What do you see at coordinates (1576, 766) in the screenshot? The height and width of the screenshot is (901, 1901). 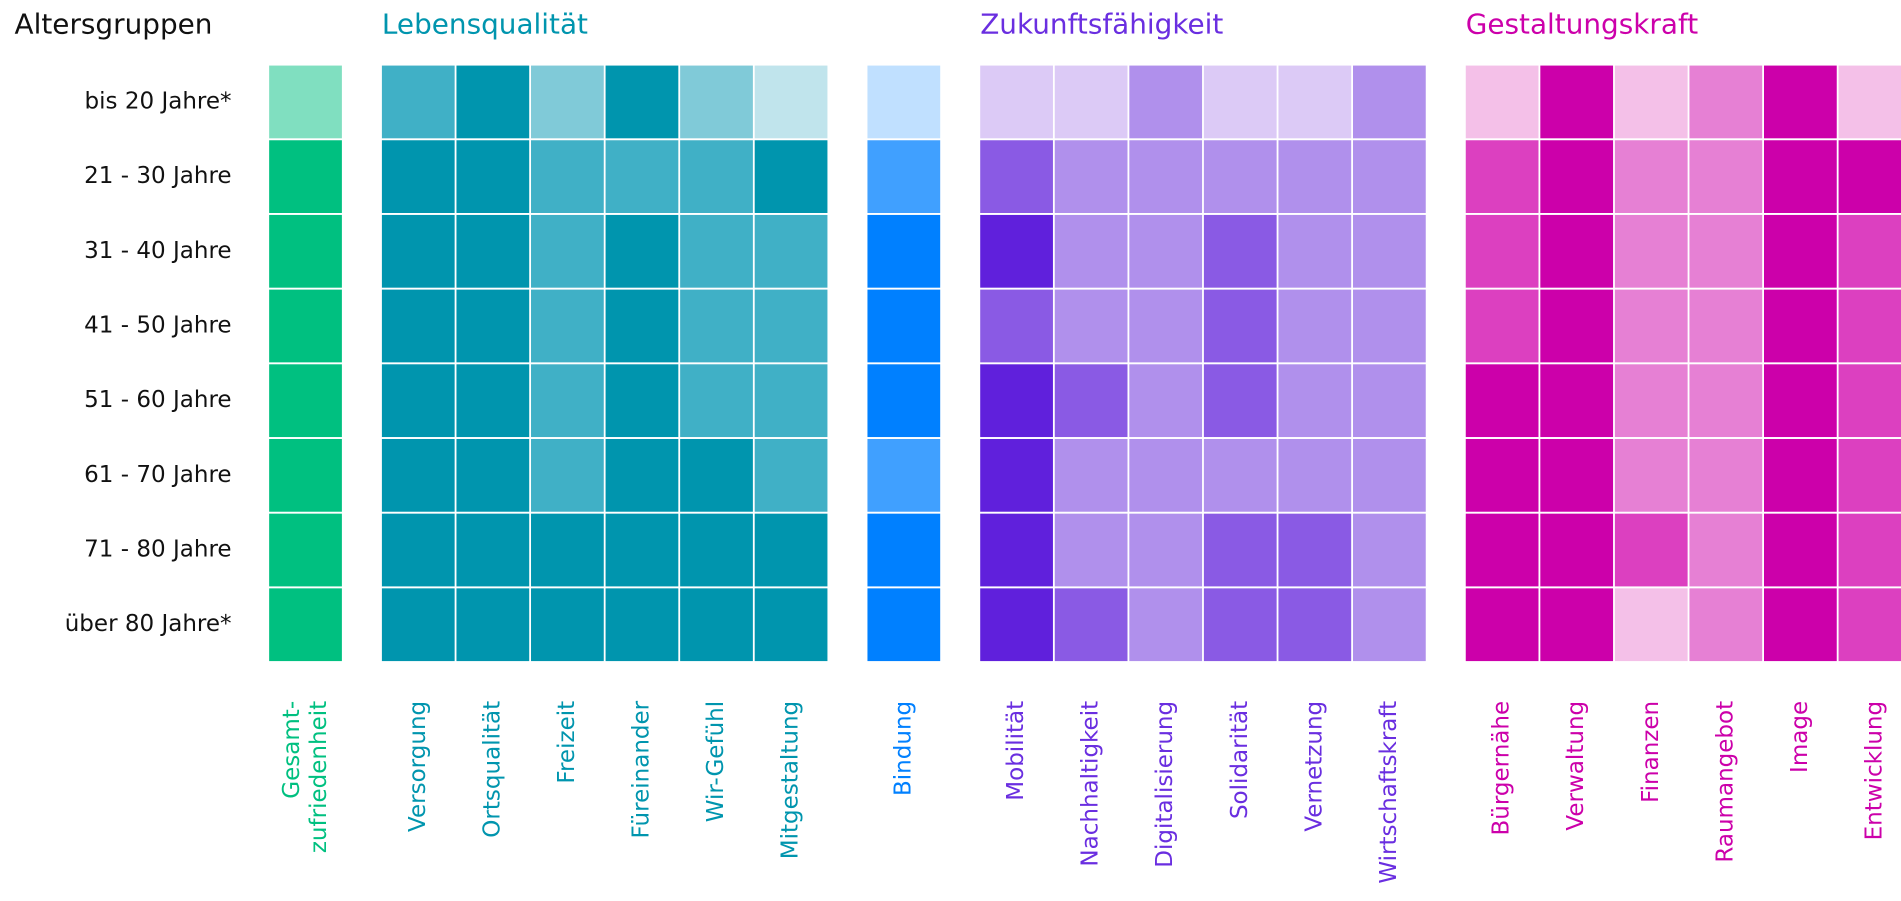 I see `column-label: Verwaltung` at bounding box center [1576, 766].